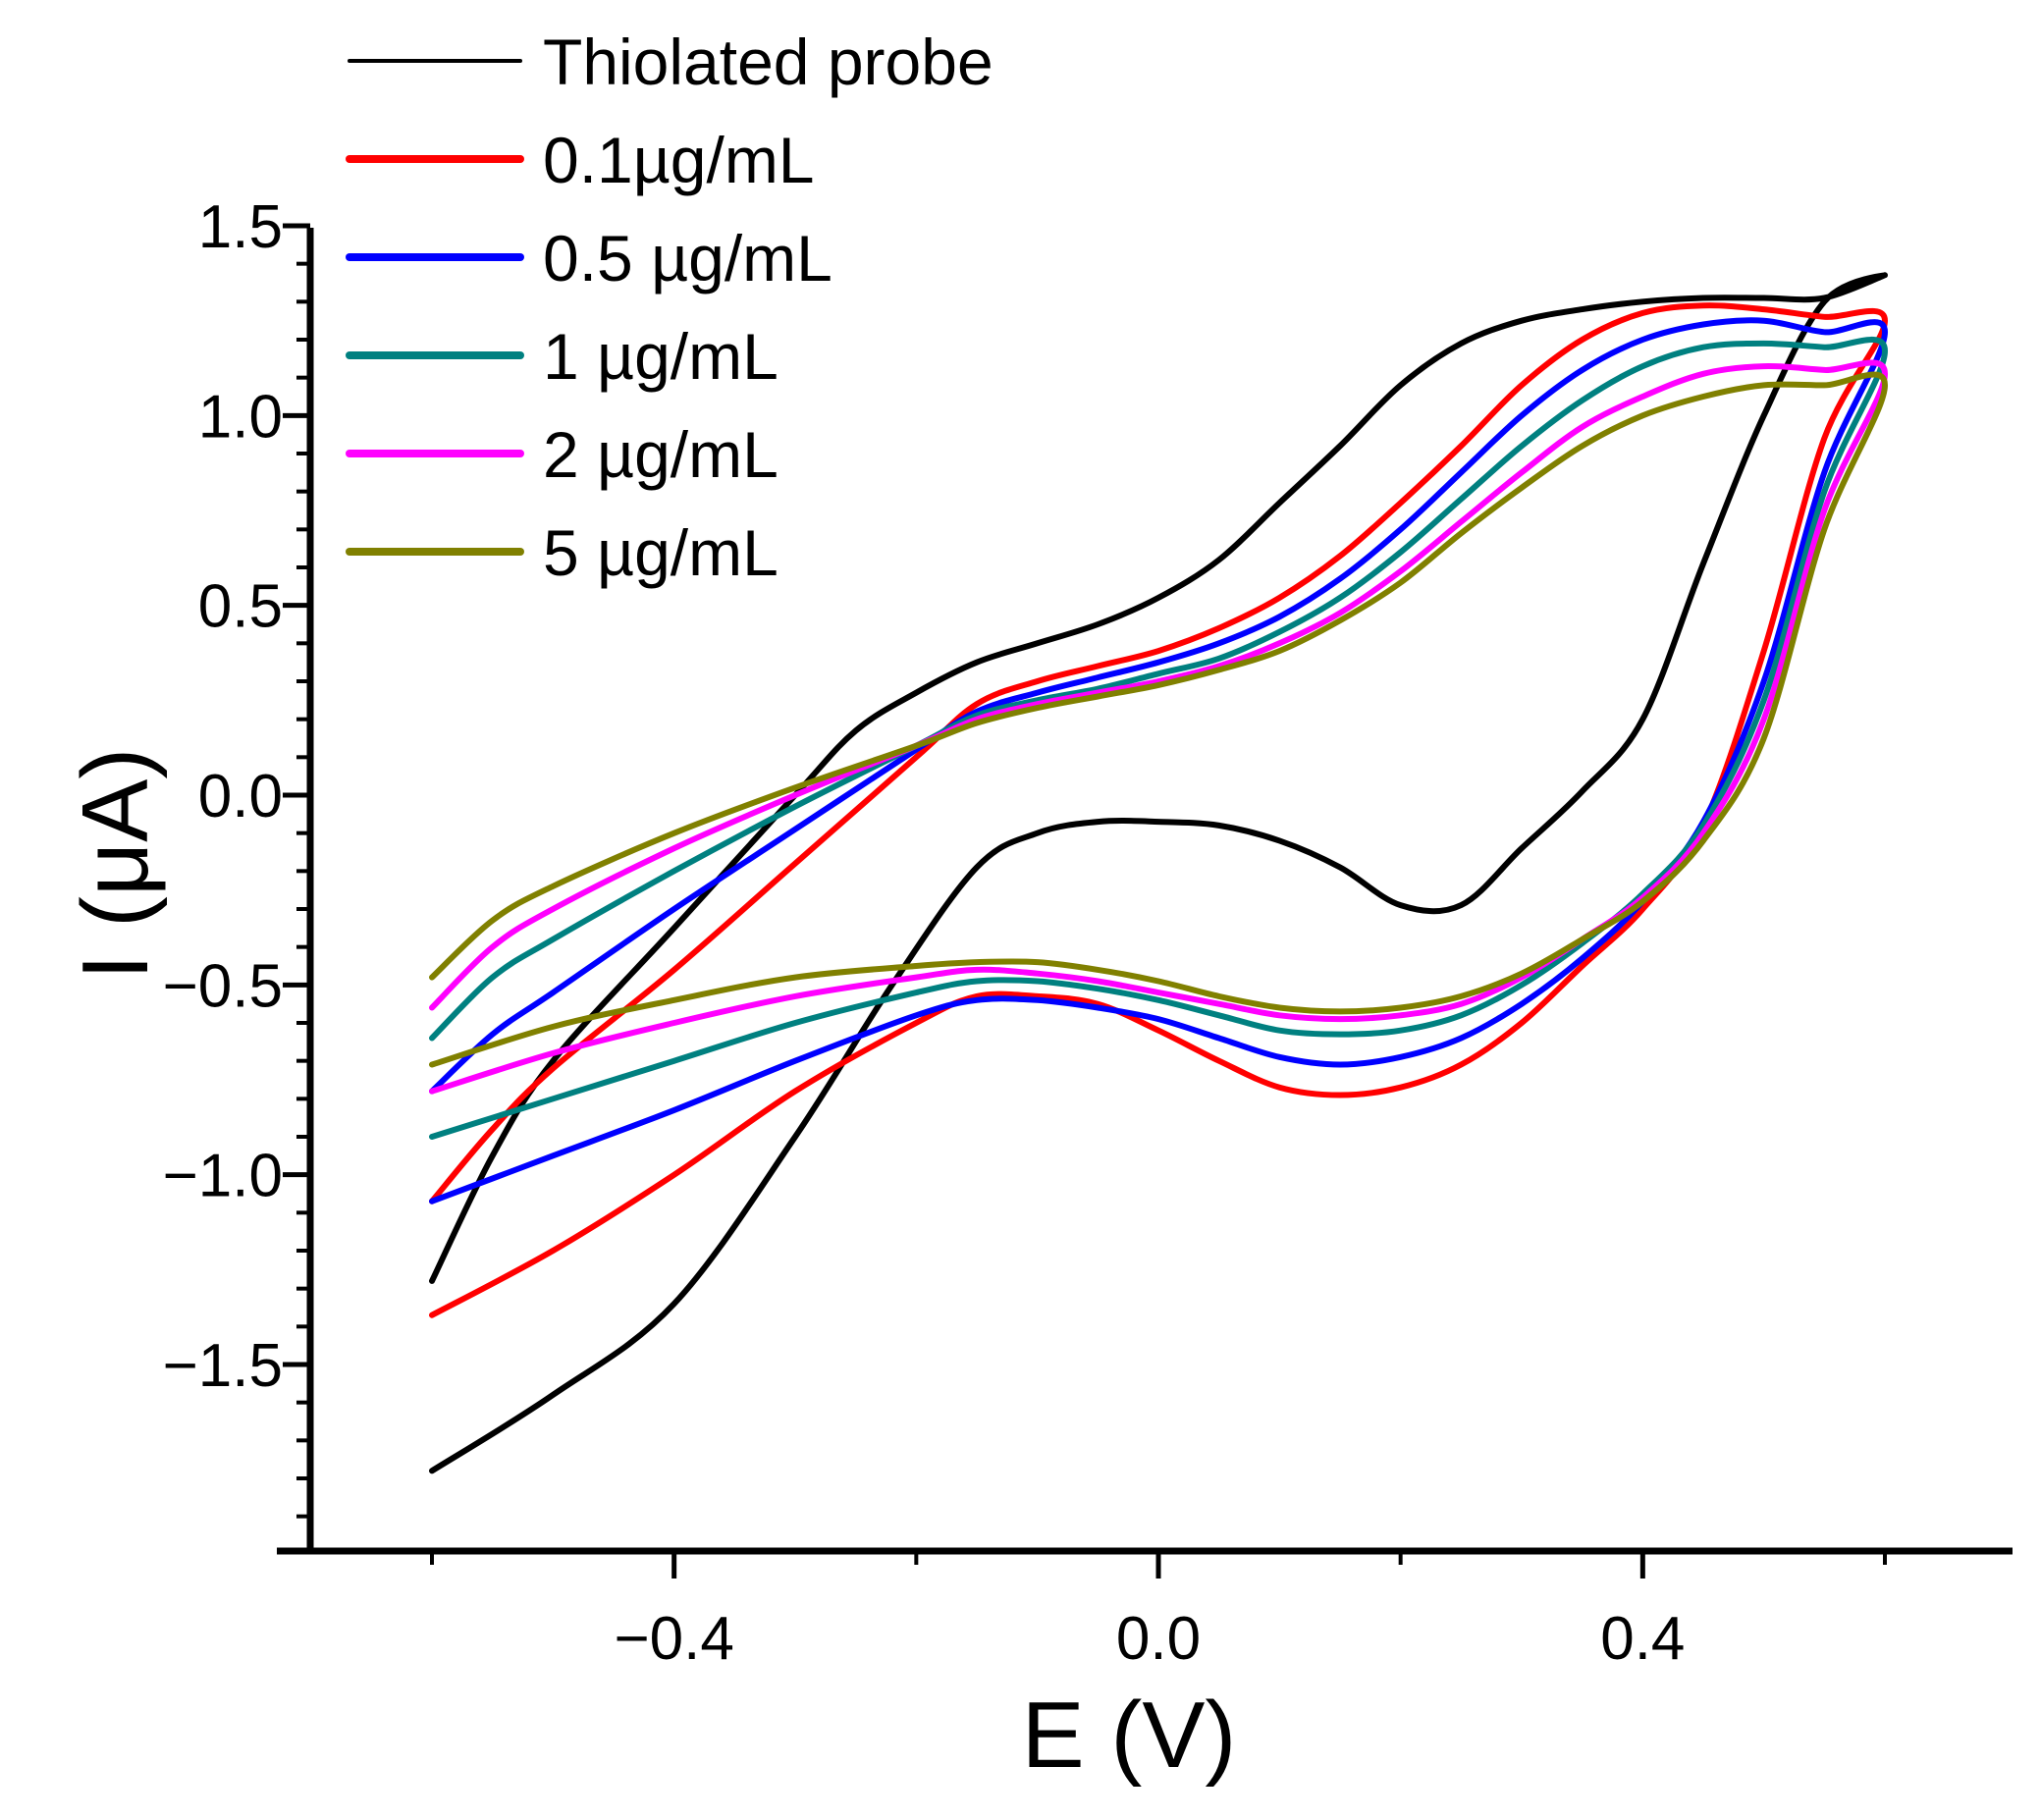 This screenshot has height=1820, width=2040. Describe the element at coordinates (679, 160) in the screenshot. I see `legend-label-1: 0.1µg/mL` at that location.